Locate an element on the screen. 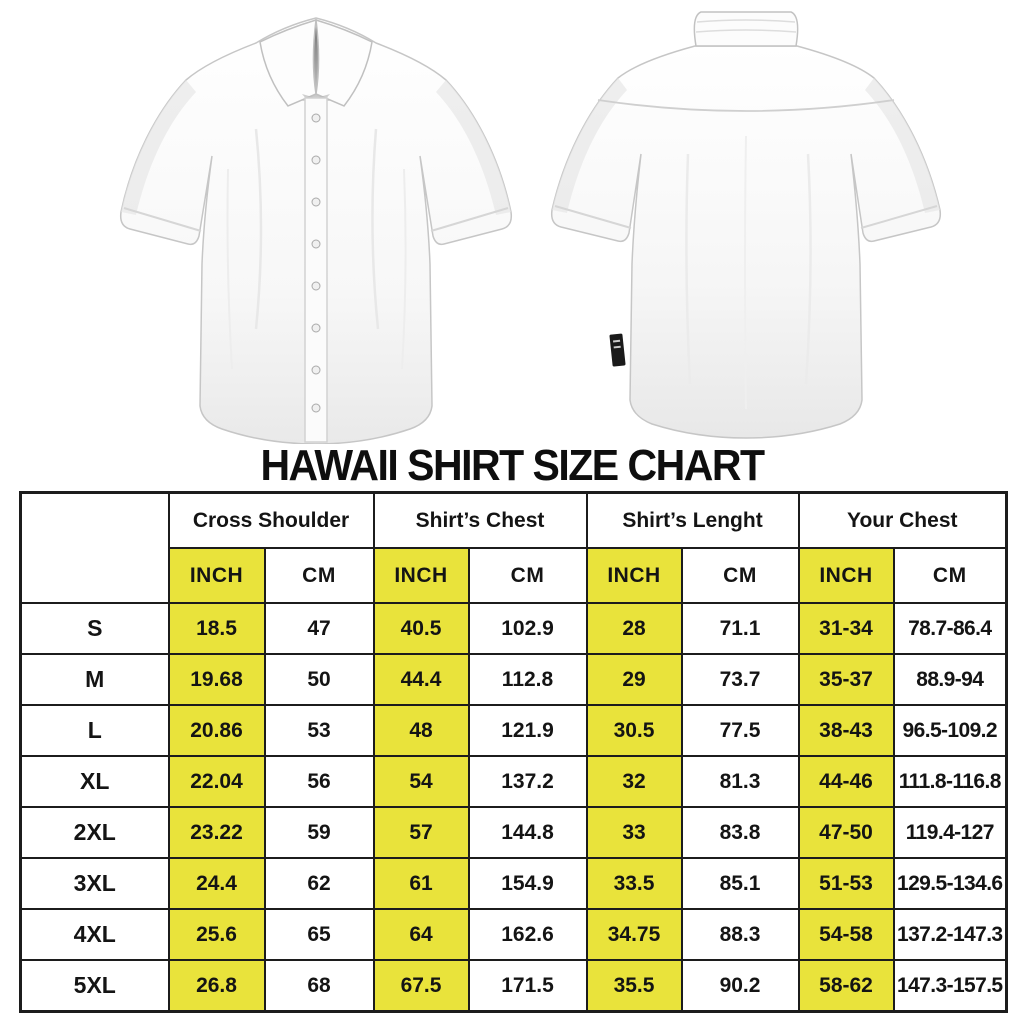  cell-3xl-shirts-lenght-cm: 85.1 is located at coordinates (740, 883).